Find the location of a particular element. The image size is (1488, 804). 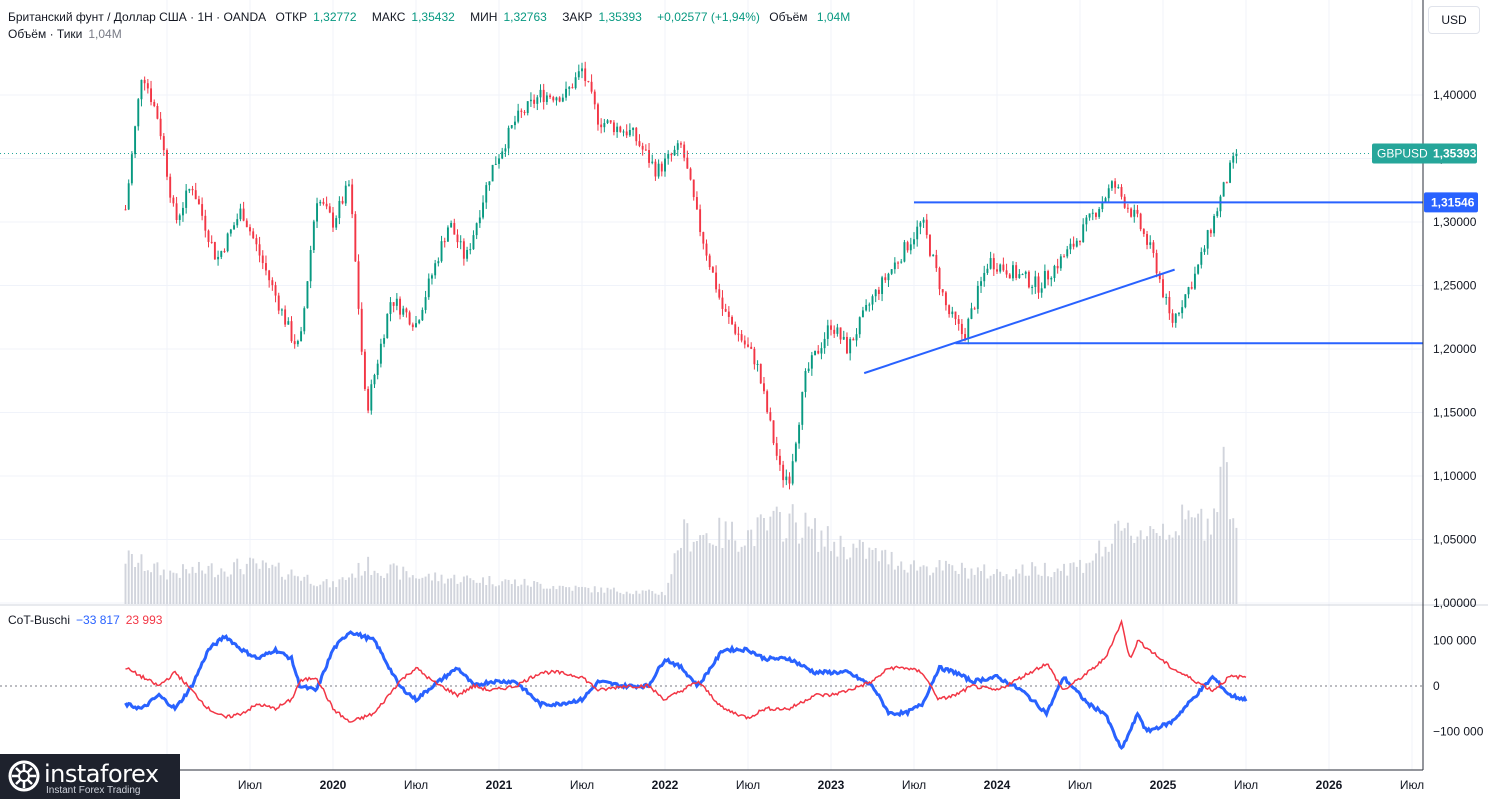

price-tick-label: 1,30000 is located at coordinates (1455, 222).